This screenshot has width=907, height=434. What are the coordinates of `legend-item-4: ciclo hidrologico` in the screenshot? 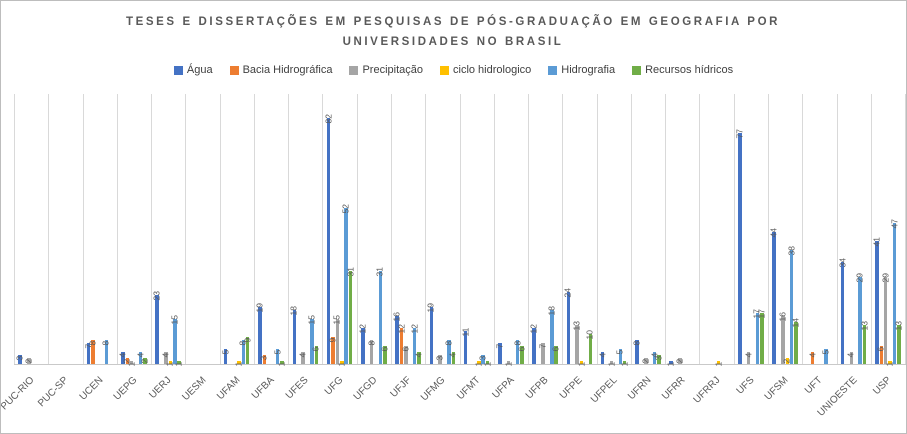 It's located at (485, 70).